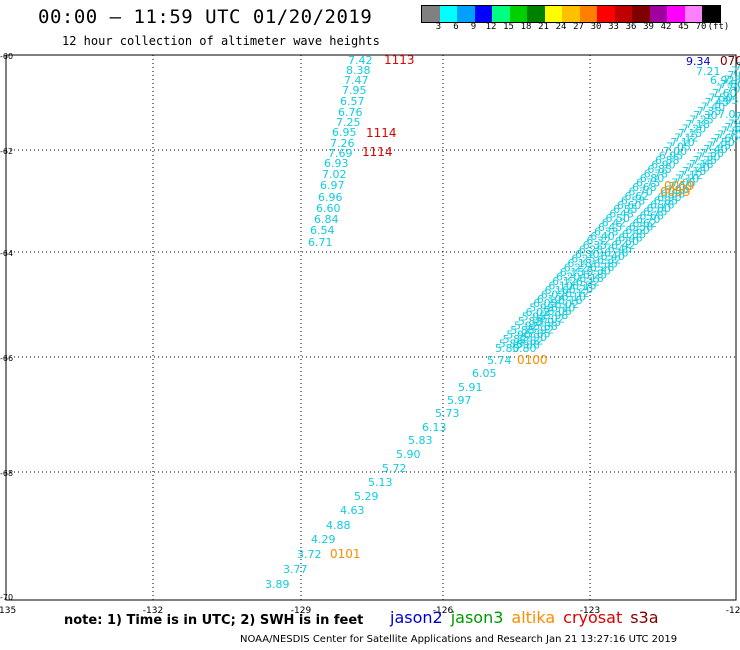 Image resolution: width=740 pixels, height=650 pixels. Describe the element at coordinates (345, 554) in the screenshot. I see `track2-time: 0101` at that location.